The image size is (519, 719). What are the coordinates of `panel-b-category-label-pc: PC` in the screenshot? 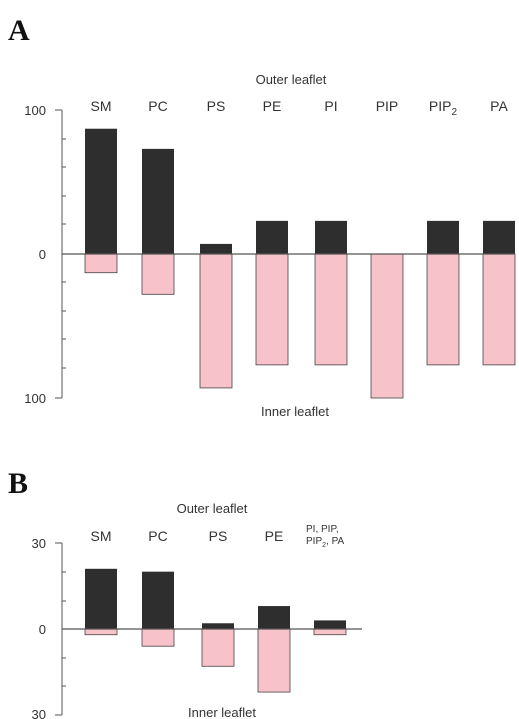 It's located at (157, 536).